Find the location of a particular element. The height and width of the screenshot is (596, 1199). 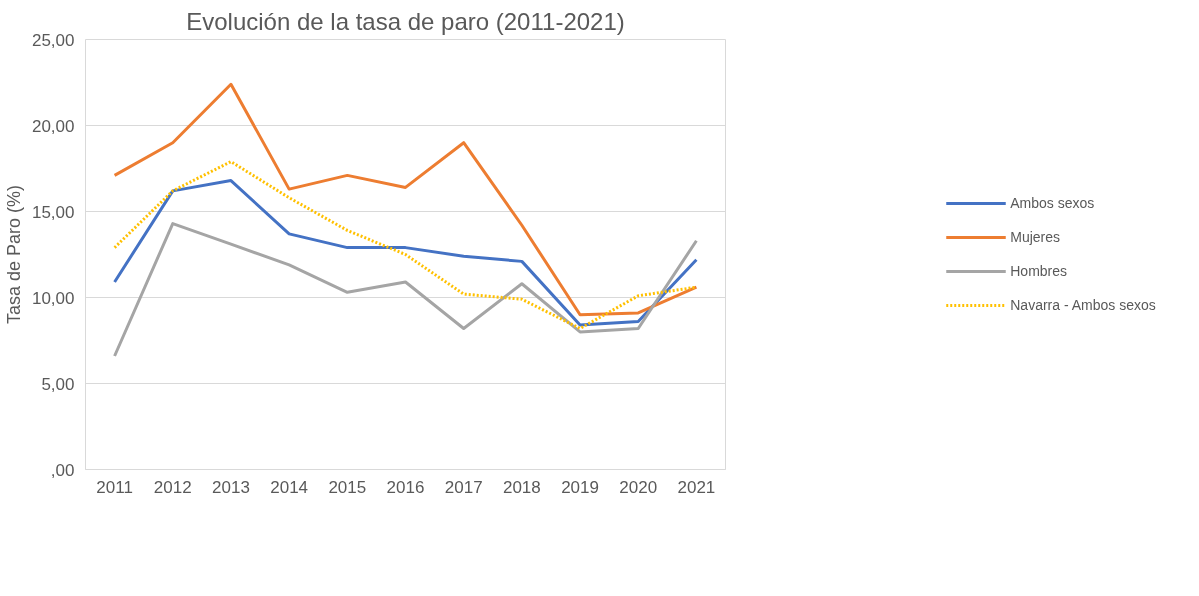

x-tick-label: 2014 is located at coordinates (289, 487).